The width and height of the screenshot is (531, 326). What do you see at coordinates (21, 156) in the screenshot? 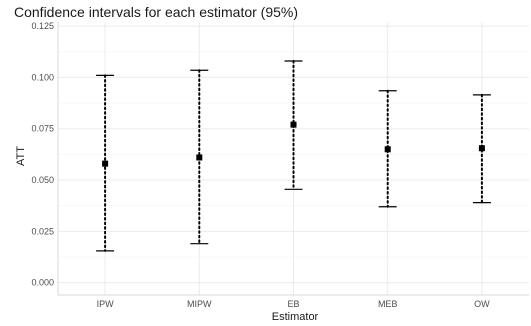
I see `y-axis-title: ATT` at bounding box center [21, 156].